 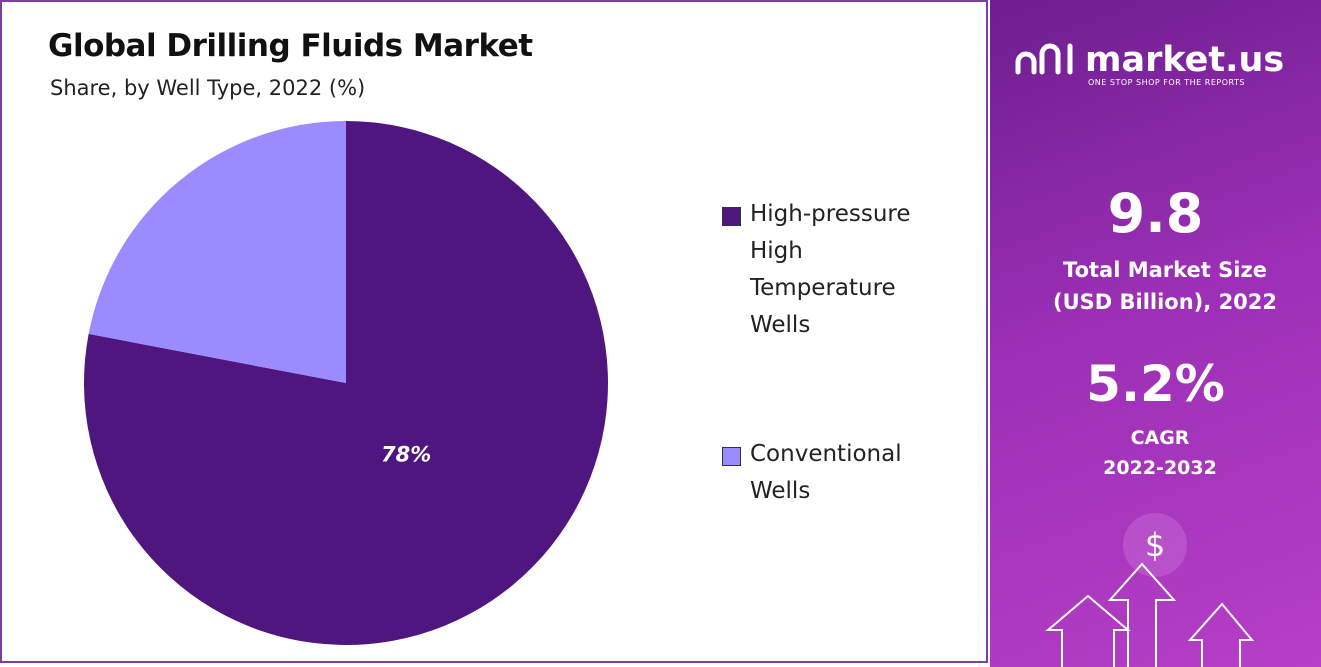 What do you see at coordinates (406, 455) in the screenshot?
I see `data-label: 78%` at bounding box center [406, 455].